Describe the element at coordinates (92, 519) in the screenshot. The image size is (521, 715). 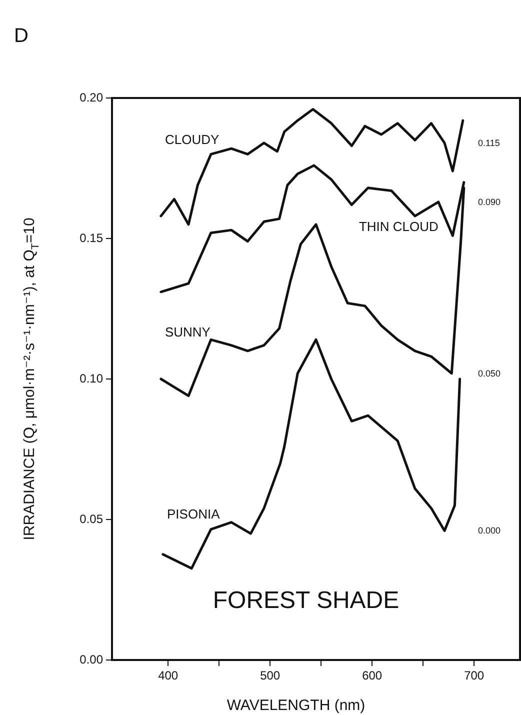
I see `y-tick-label: 0.05` at that location.